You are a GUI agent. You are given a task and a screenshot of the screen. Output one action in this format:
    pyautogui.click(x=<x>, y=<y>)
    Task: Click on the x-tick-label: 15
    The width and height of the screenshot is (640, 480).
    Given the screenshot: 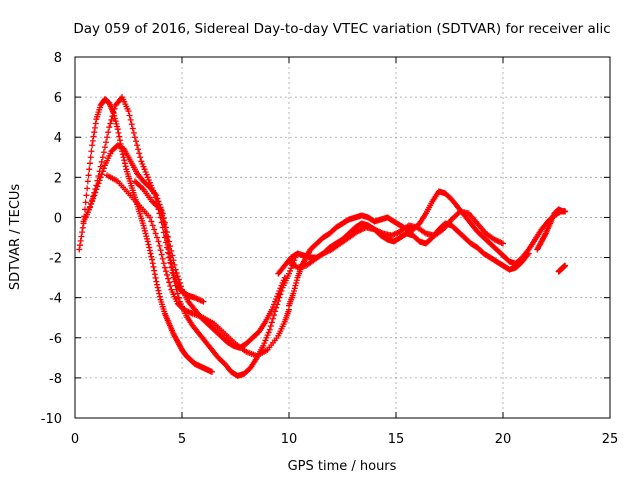 What is the action you would take?
    pyautogui.click(x=396, y=439)
    